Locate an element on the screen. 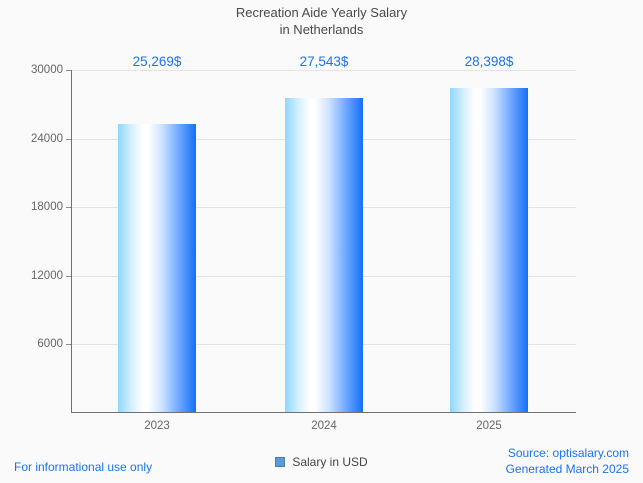 This screenshot has width=643, height=483. y-tick-label-24000: 24000 is located at coordinates (47, 138).